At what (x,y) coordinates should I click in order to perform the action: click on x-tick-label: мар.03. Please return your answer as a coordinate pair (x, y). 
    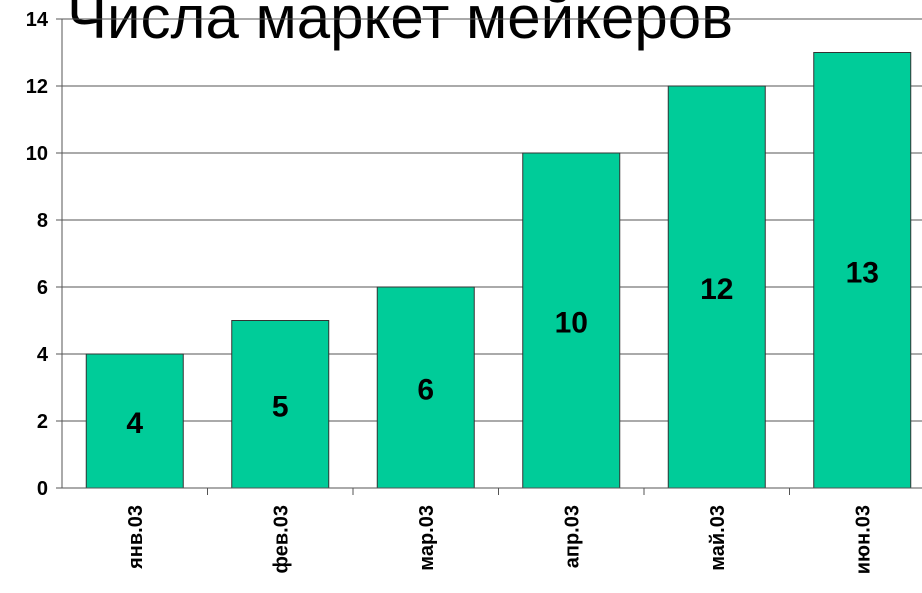
    Looking at the image, I should click on (427, 538).